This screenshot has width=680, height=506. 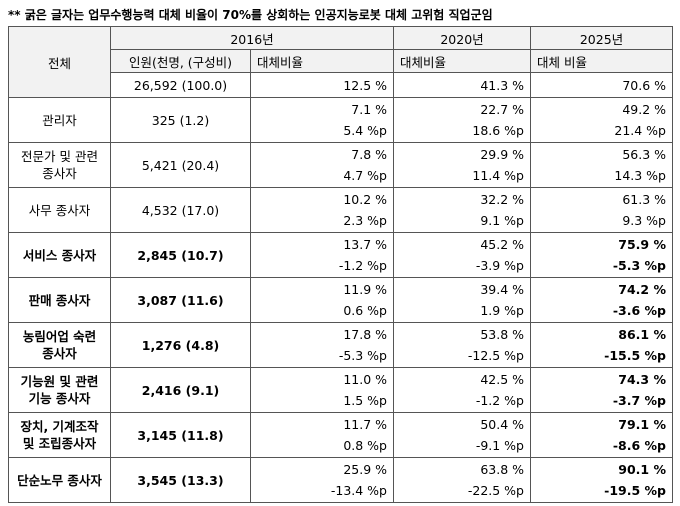 What do you see at coordinates (365, 469) in the screenshot?
I see `rate: 25.9 %` at bounding box center [365, 469].